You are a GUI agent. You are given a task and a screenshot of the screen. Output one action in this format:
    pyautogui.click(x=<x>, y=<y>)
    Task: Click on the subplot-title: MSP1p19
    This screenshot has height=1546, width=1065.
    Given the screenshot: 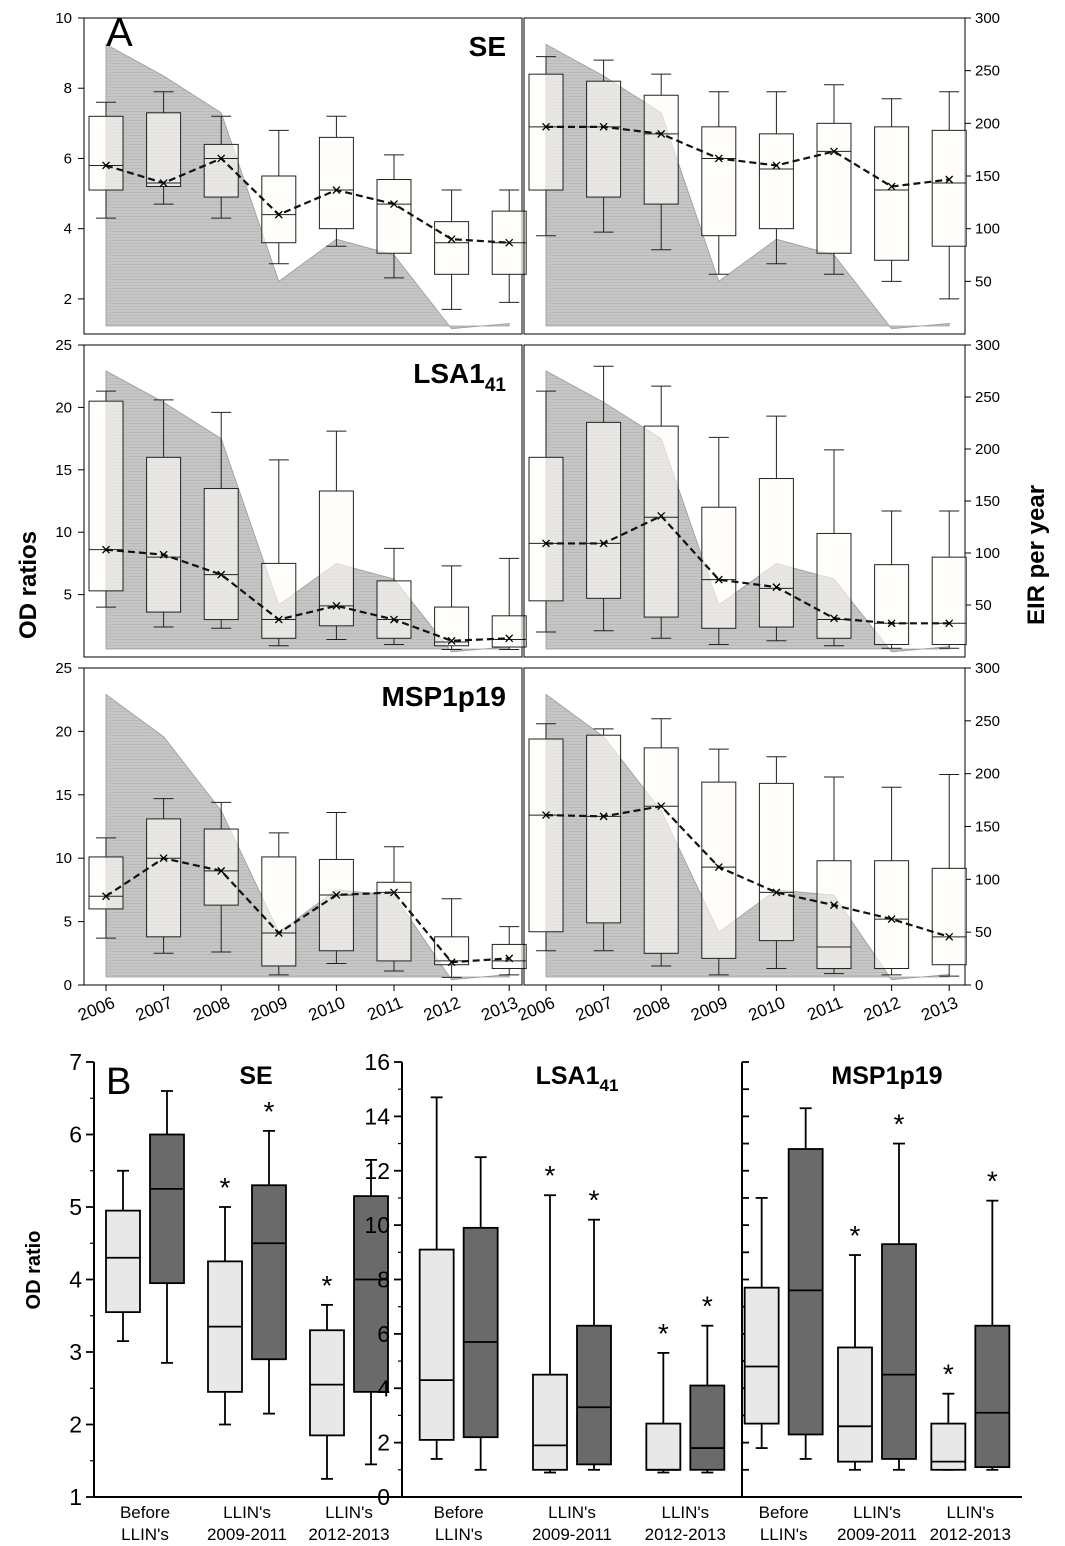 What is the action you would take?
    pyautogui.click(x=886, y=1076)
    